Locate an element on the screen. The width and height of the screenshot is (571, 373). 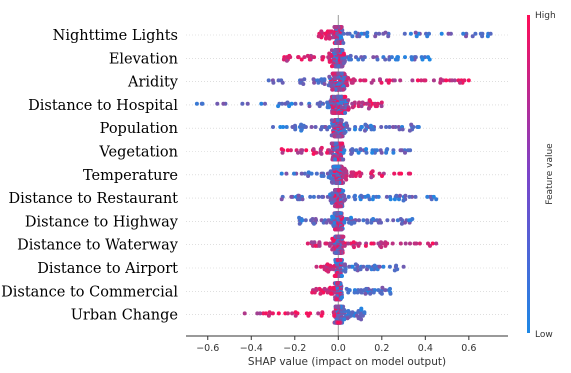
feature-label: Nighttime Lights is located at coordinates (115, 36).